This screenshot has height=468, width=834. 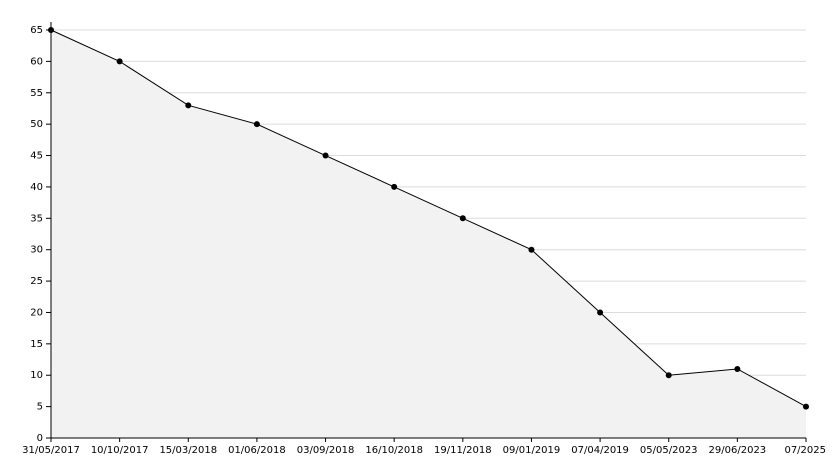 I want to click on x-tick-label: 03/09/2018, so click(x=326, y=450).